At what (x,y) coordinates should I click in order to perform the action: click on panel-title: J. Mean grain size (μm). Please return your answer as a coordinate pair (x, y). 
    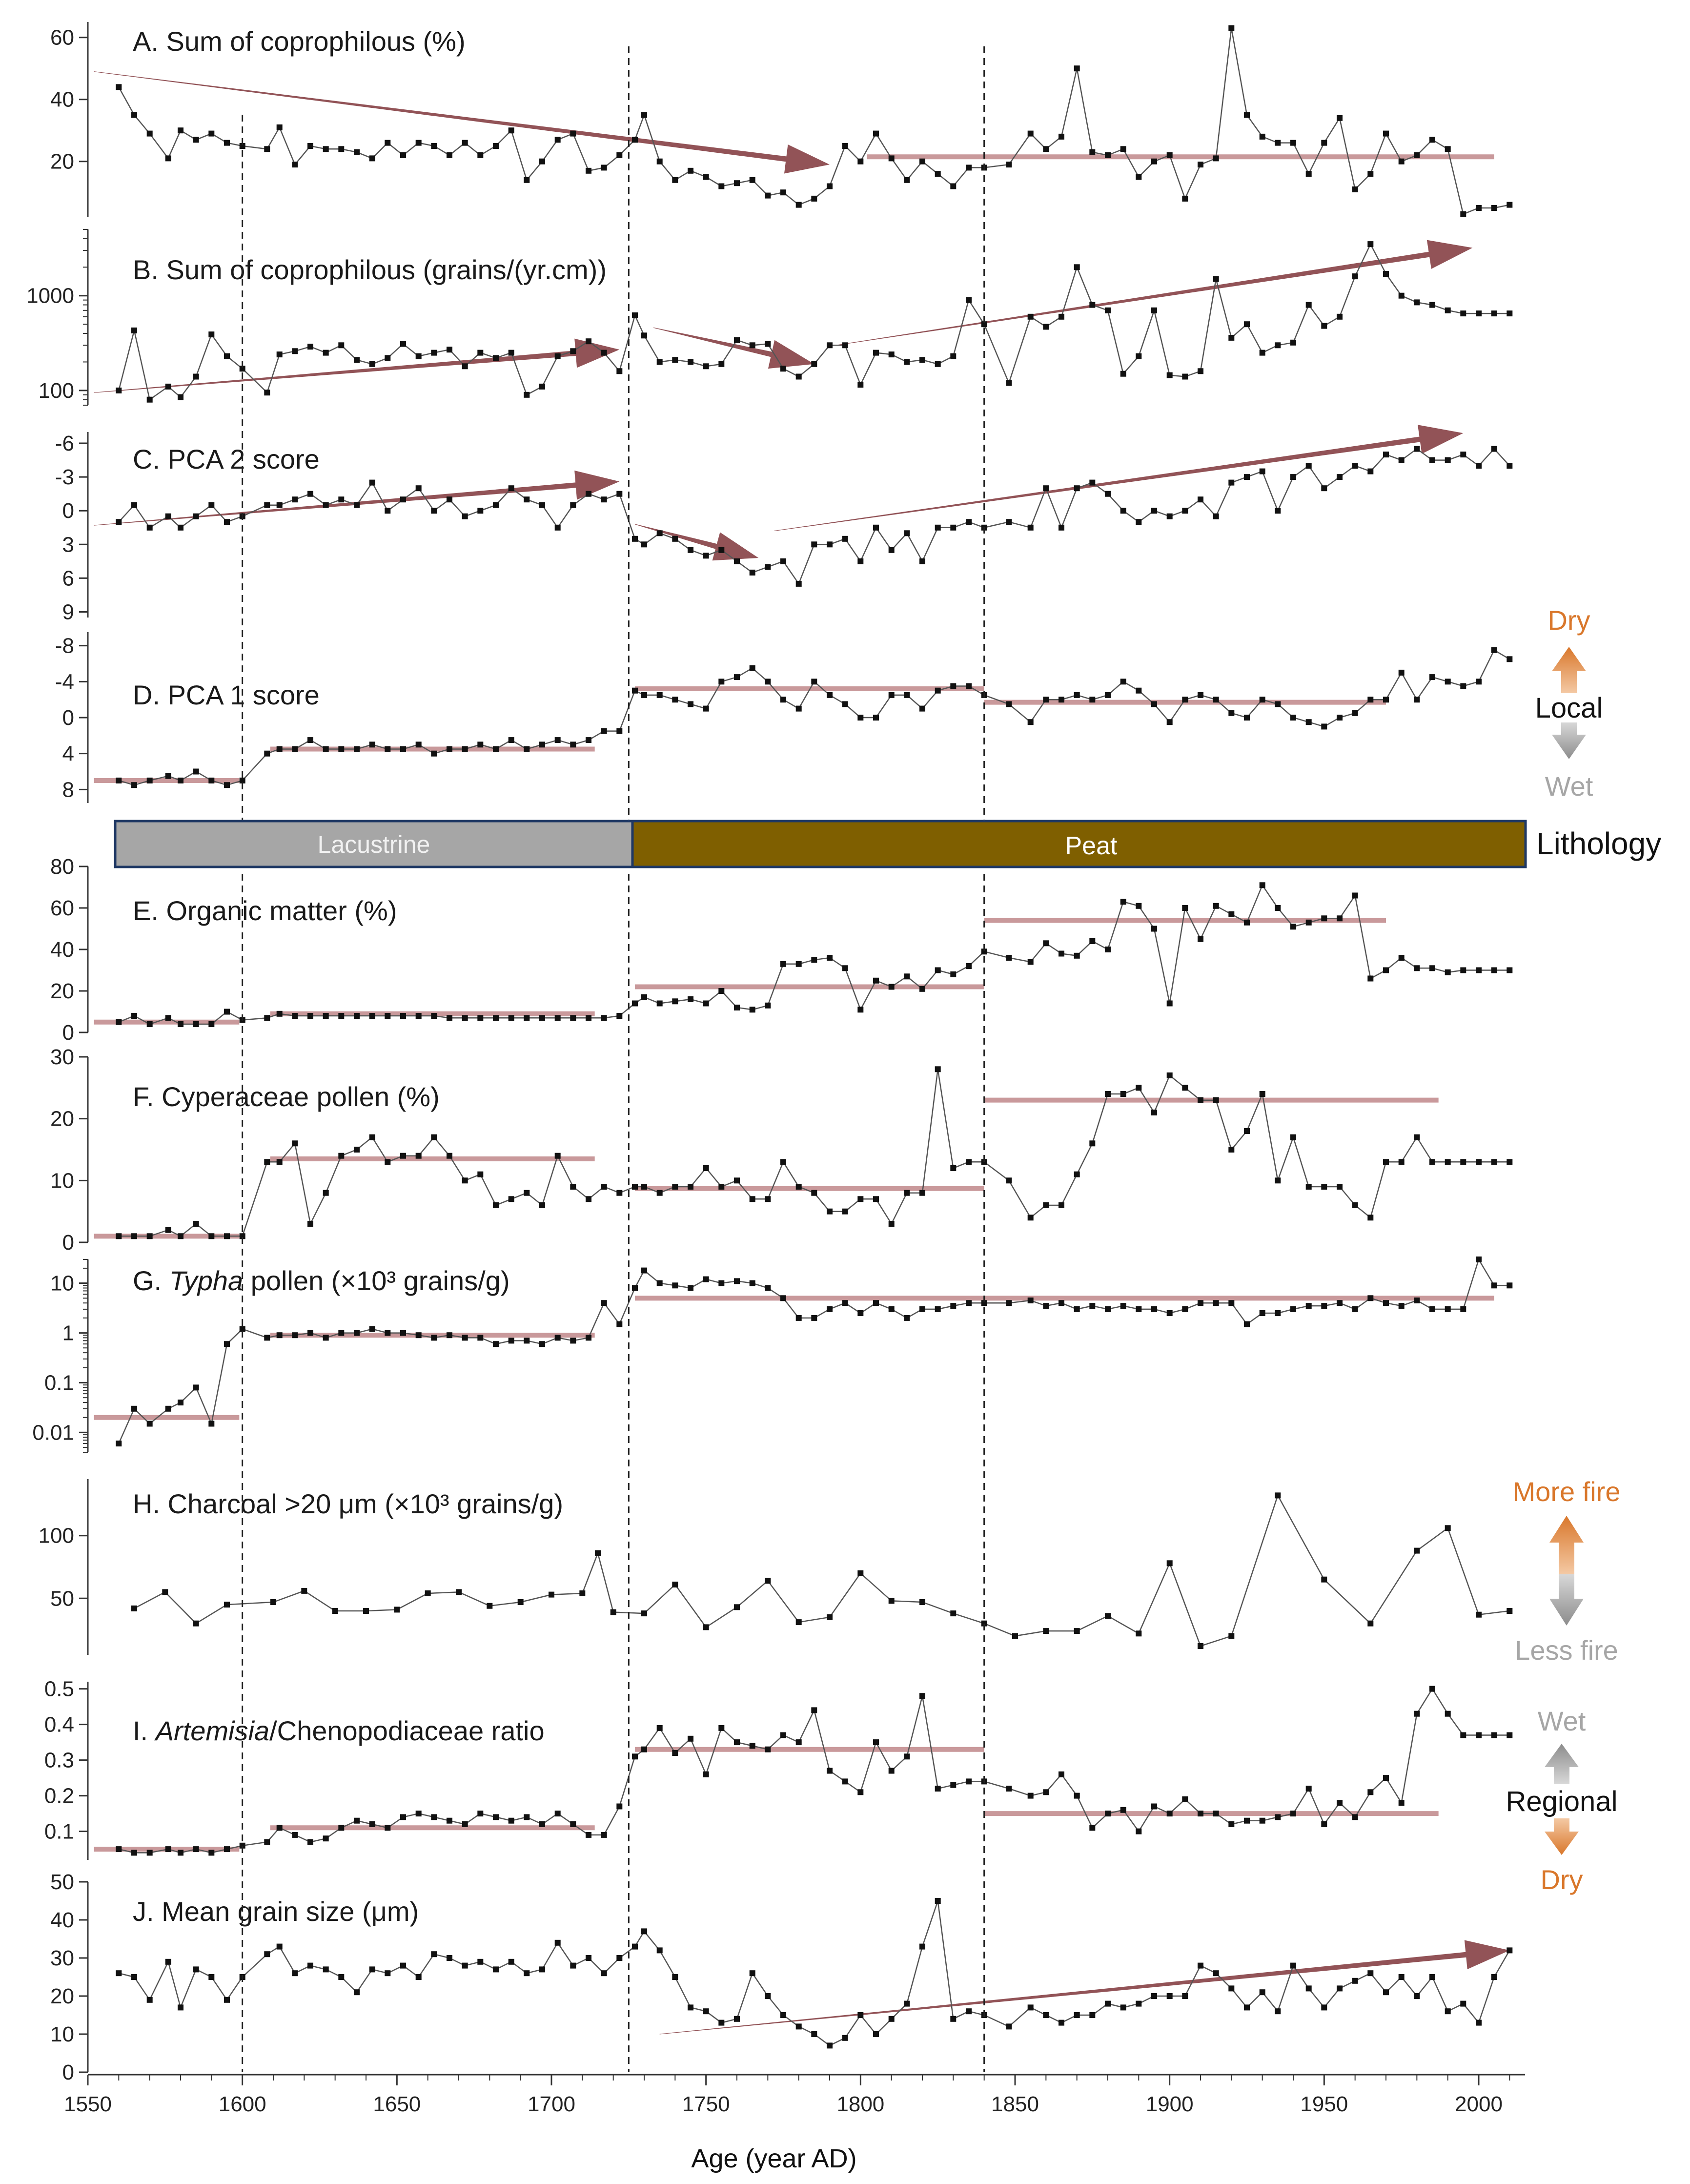
    Looking at the image, I should click on (276, 1911).